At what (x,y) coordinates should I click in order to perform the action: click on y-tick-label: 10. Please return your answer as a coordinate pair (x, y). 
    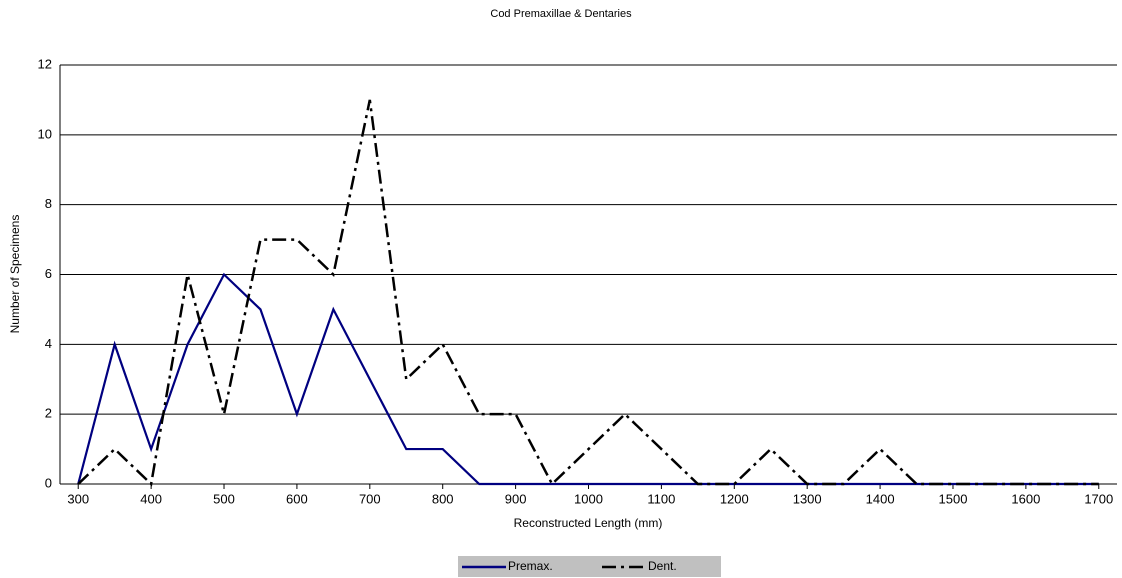
    Looking at the image, I should click on (45, 133).